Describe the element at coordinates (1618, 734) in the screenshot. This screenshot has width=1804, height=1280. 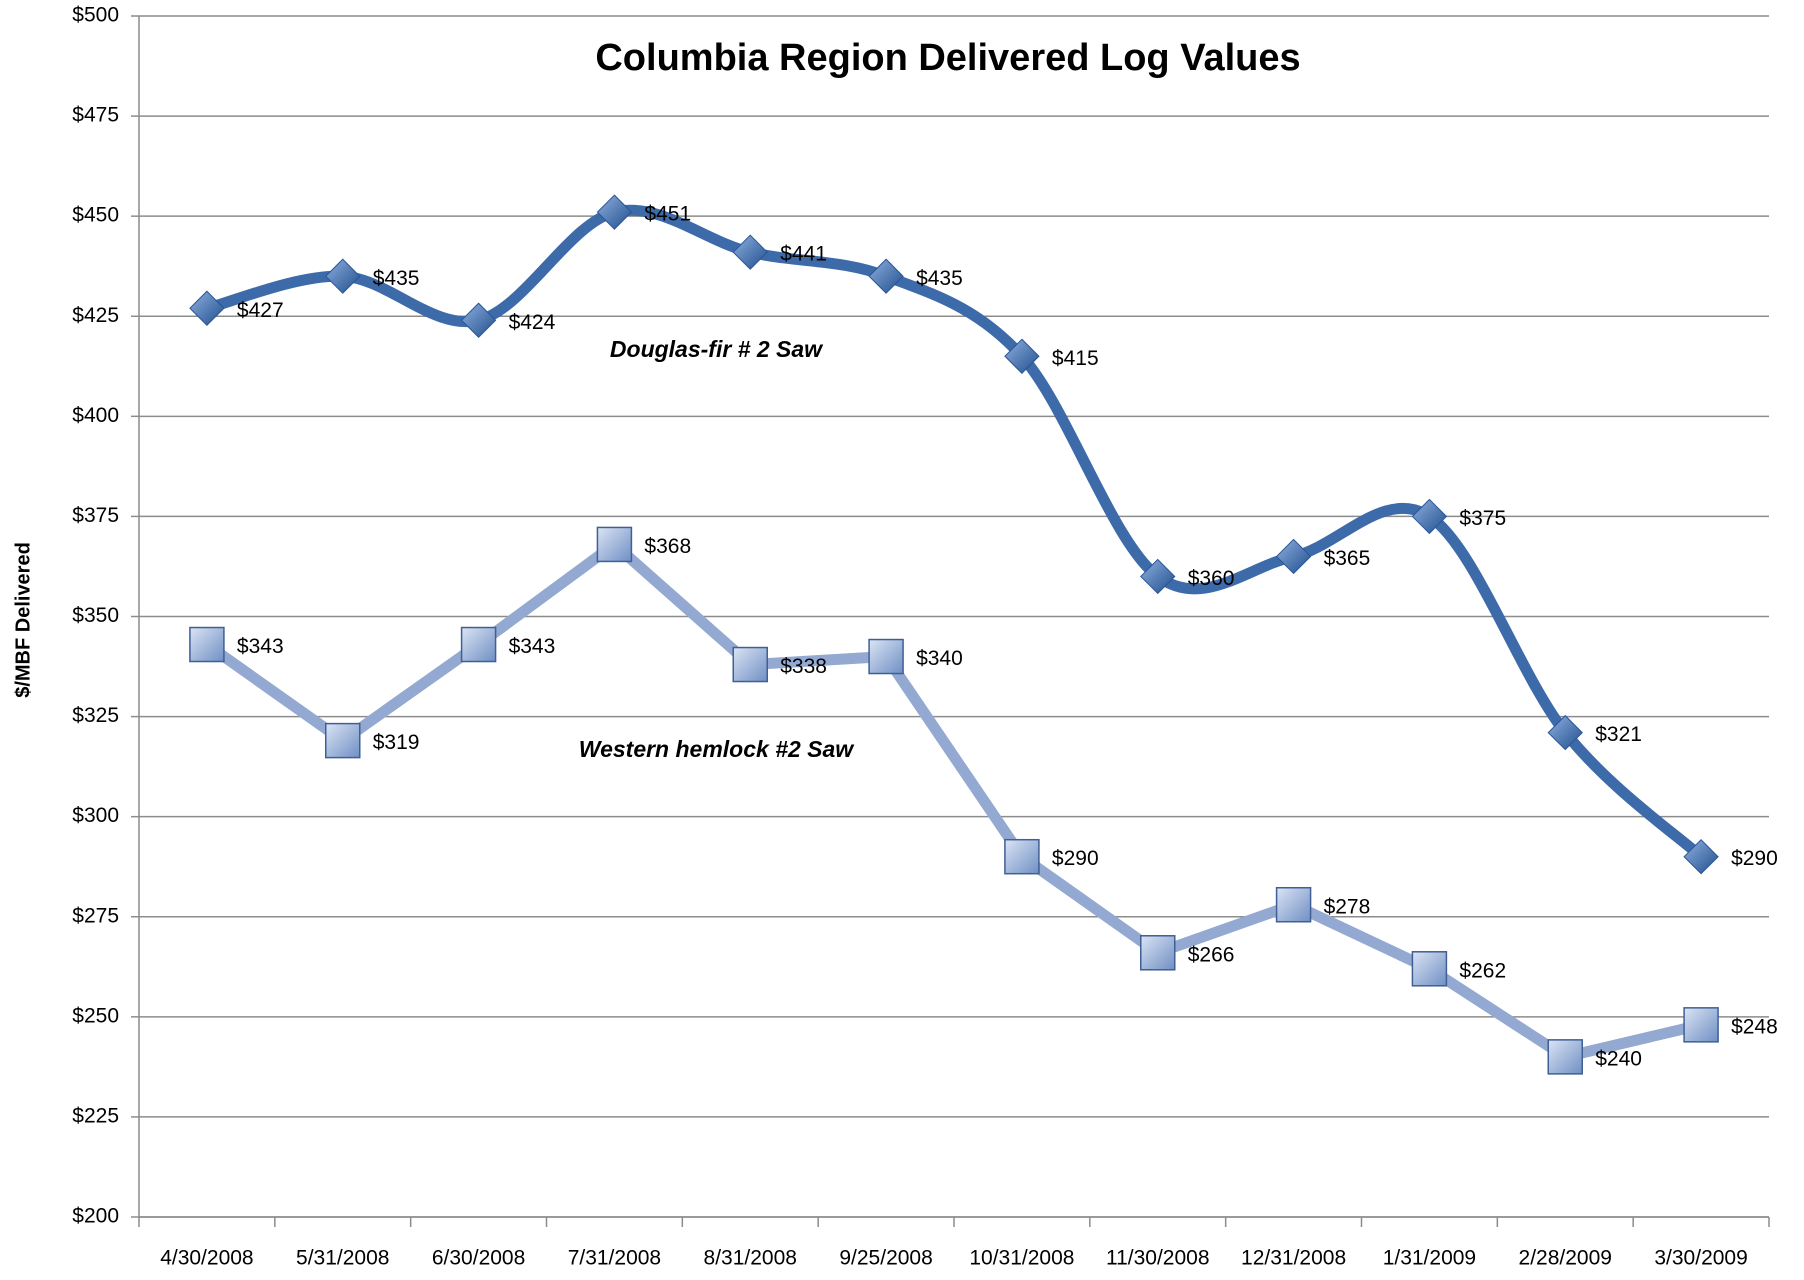
I see `data-label: $321` at that location.